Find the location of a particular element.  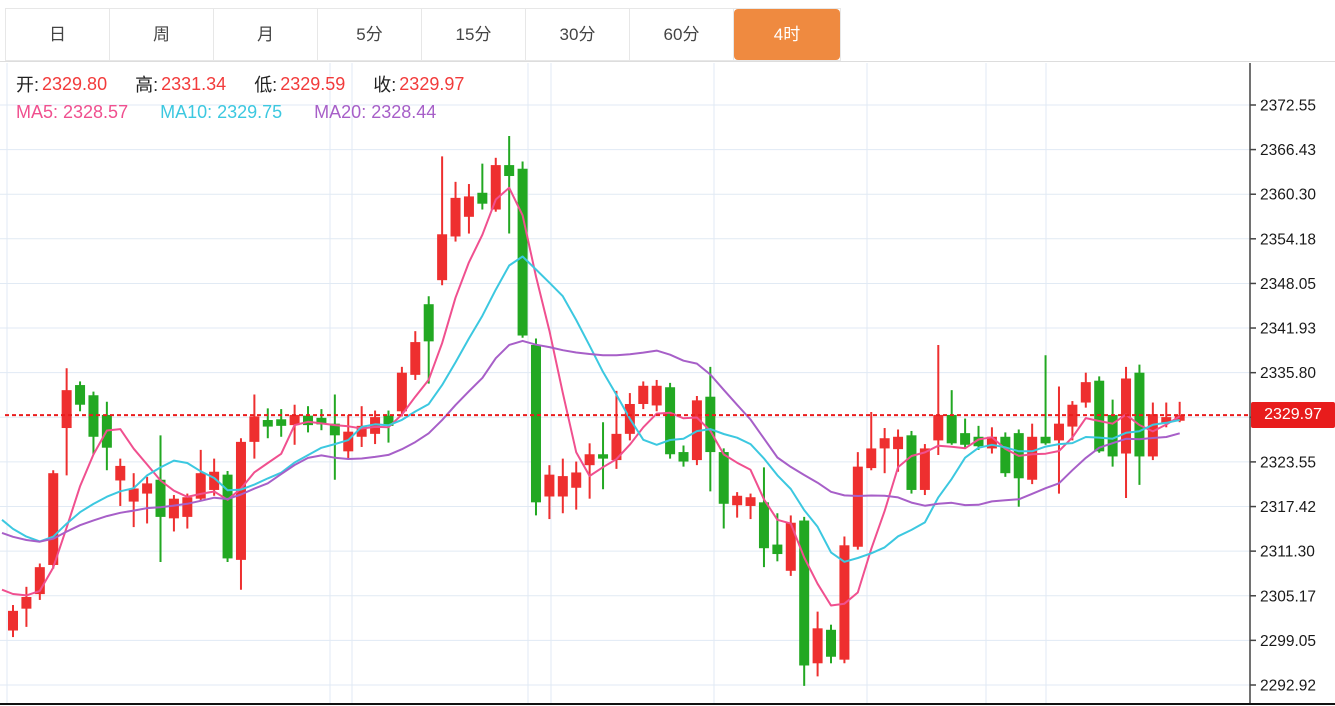

high-label: 高: is located at coordinates (147, 85).